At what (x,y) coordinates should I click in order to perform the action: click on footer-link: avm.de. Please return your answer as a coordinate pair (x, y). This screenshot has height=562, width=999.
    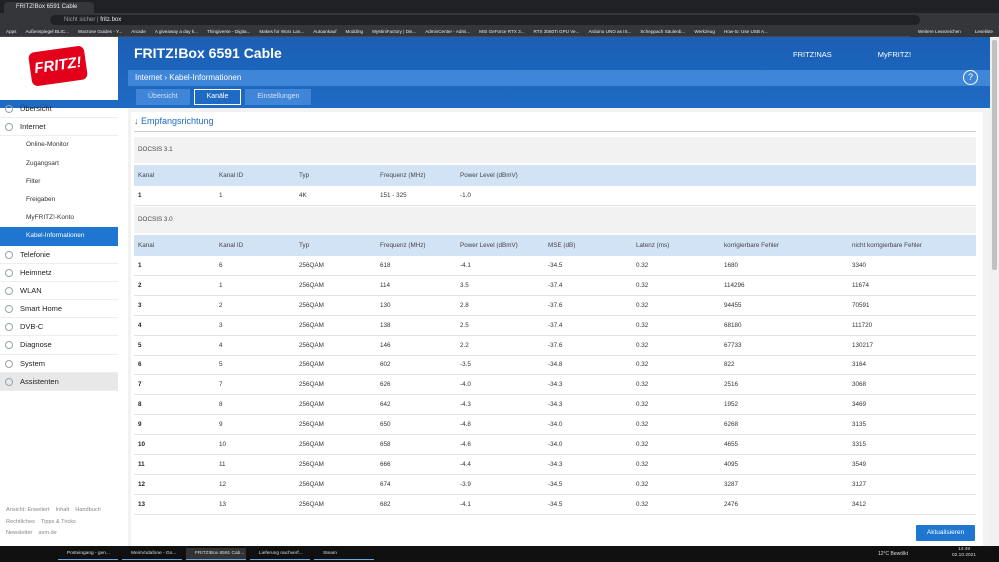
    Looking at the image, I should click on (47, 533).